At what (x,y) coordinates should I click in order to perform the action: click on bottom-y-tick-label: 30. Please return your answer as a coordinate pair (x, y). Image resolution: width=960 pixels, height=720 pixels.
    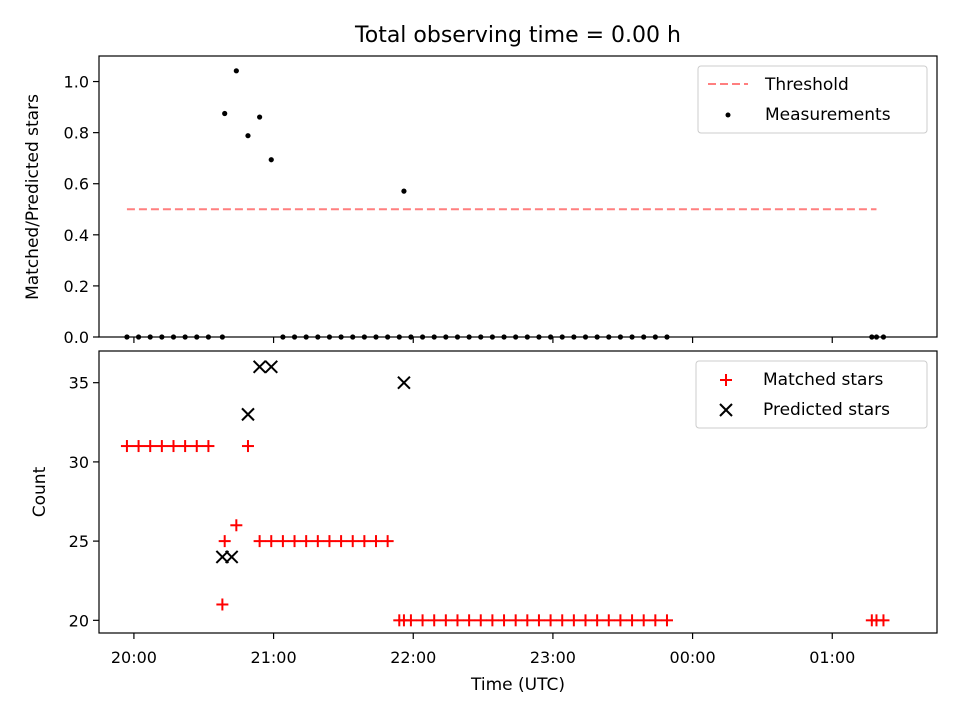
    Looking at the image, I should click on (79, 462).